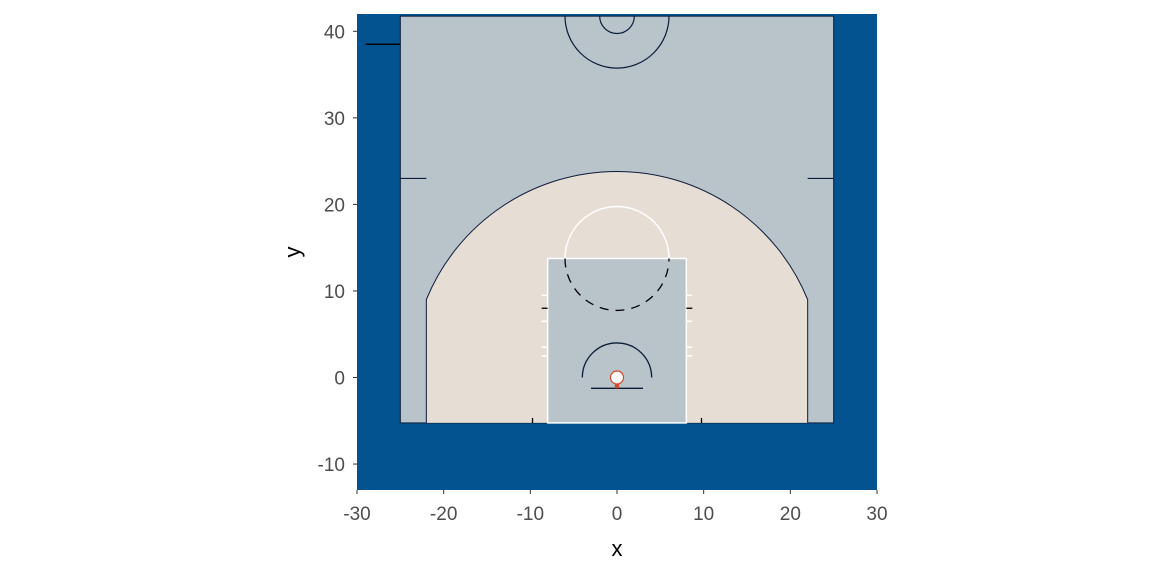  Describe the element at coordinates (617, 232) in the screenshot. I see `free-throw-circle-top` at that location.